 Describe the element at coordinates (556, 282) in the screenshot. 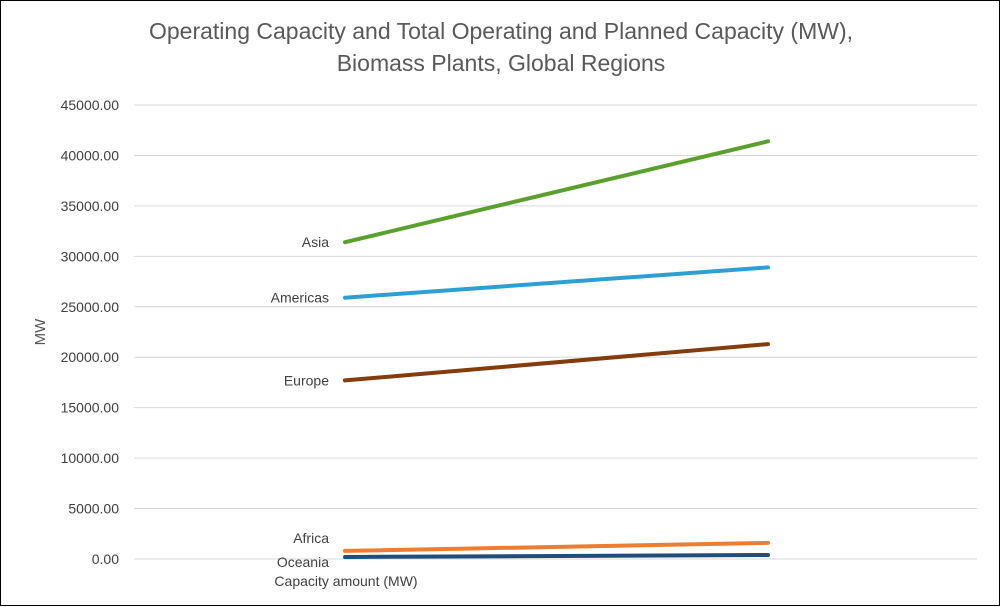

I see `series-line-americas` at that location.